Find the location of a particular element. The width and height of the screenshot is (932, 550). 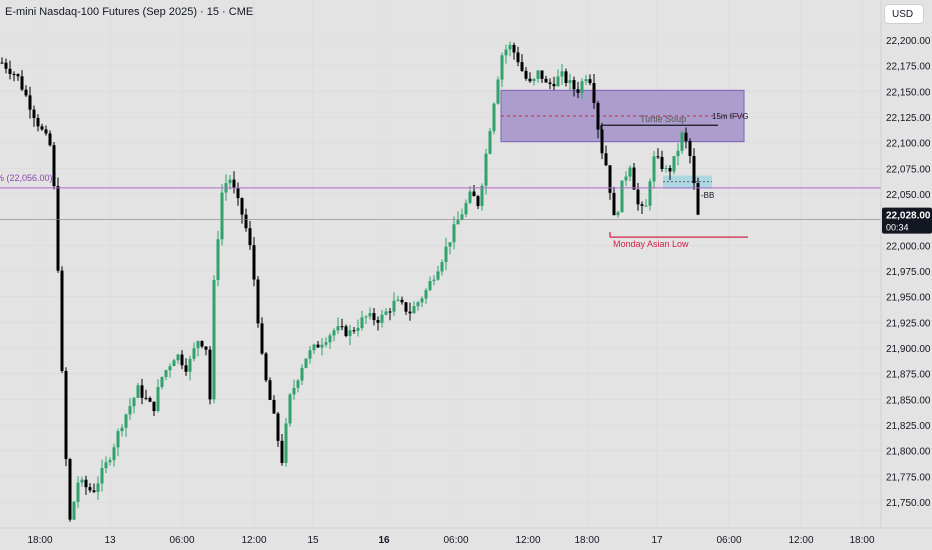

currency-button: USD is located at coordinates (904, 14).